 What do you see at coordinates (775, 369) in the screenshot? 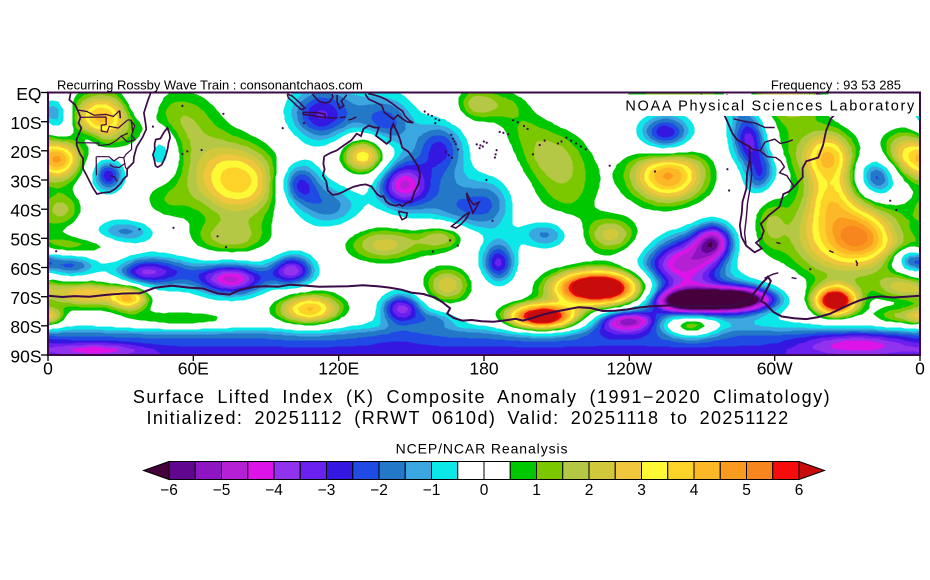
I see `svg-text: 60W` at bounding box center [775, 369].